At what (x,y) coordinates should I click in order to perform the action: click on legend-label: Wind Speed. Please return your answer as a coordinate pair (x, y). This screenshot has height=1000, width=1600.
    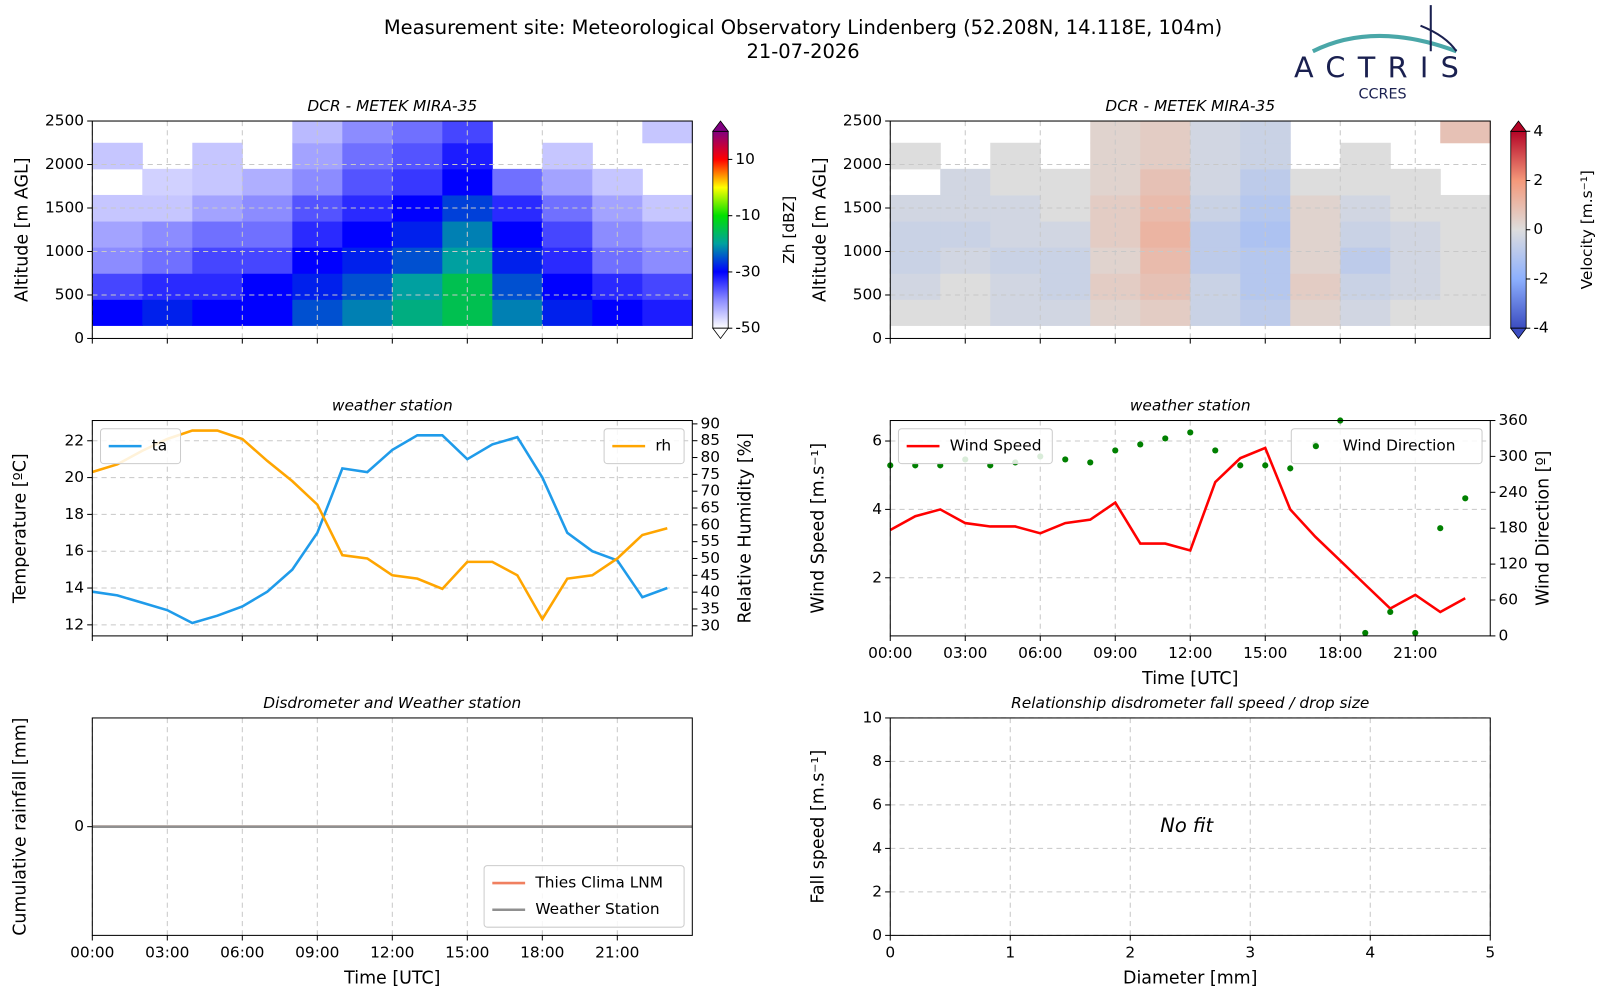
    Looking at the image, I should click on (996, 446).